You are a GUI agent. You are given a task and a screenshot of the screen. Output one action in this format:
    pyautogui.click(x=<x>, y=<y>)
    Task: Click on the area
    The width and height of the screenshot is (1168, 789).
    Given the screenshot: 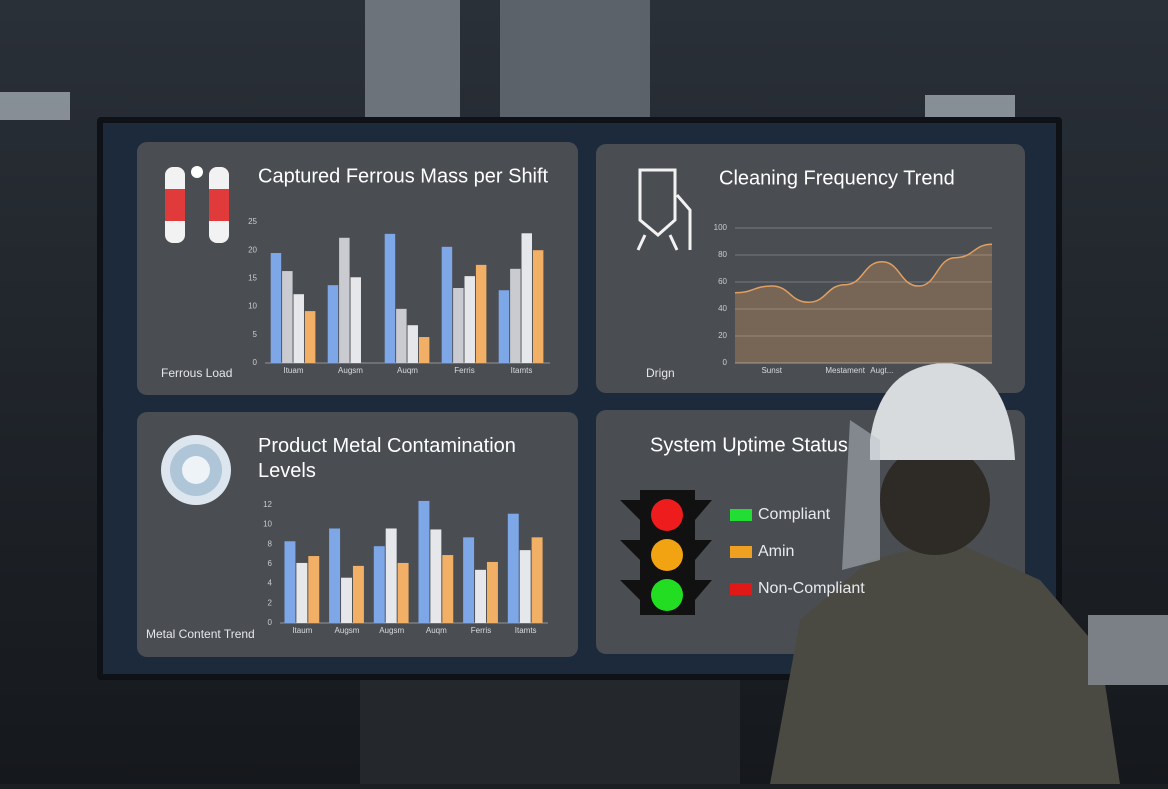 What is the action you would take?
    pyautogui.click(x=863, y=303)
    